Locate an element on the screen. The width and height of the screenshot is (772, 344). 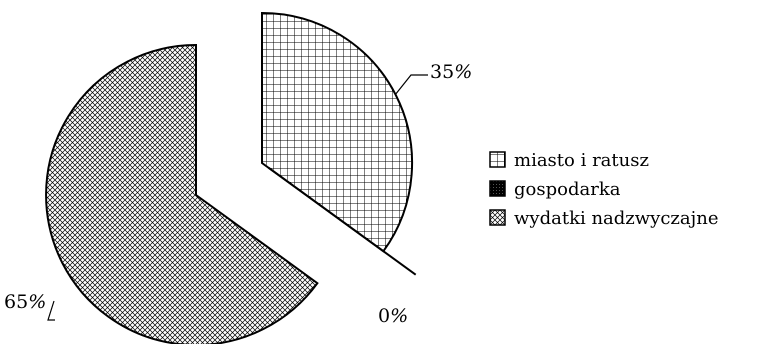
legend-label-2: gospodarka is located at coordinates (567, 189).